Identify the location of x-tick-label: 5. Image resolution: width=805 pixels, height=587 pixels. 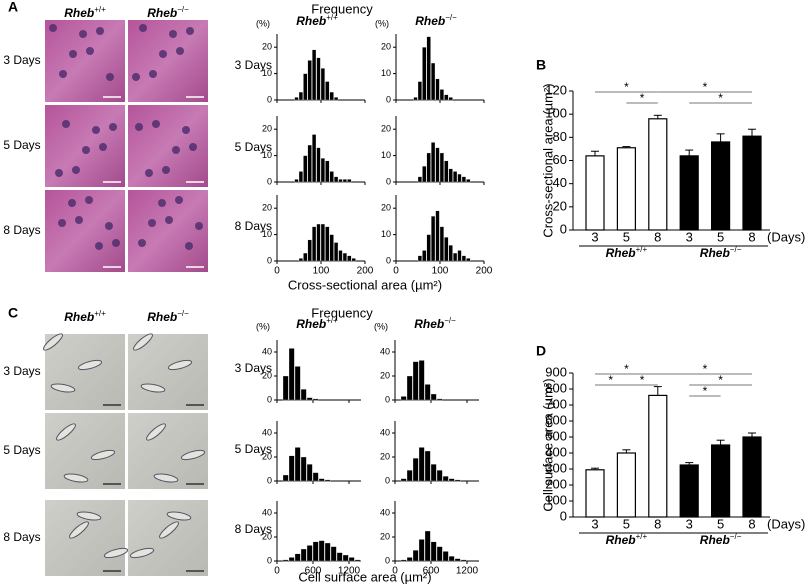
(626, 523).